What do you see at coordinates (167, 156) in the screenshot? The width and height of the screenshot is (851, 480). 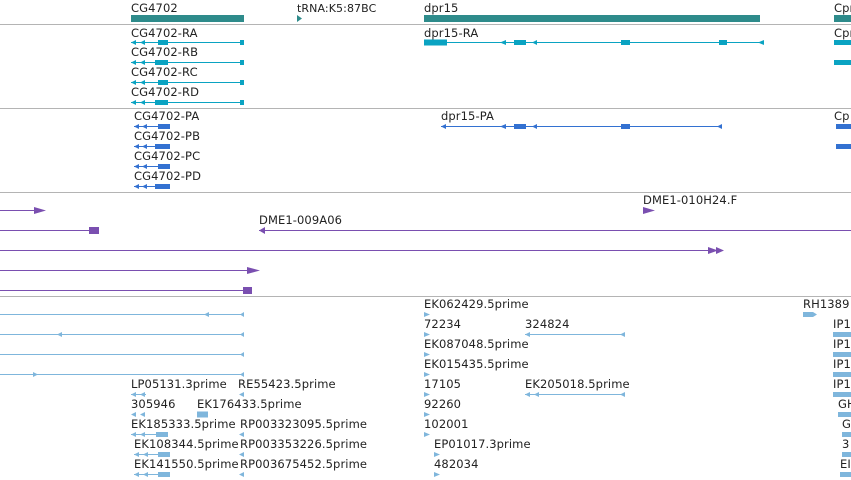 I see `protein-label-pc: CG4702-PC` at bounding box center [167, 156].